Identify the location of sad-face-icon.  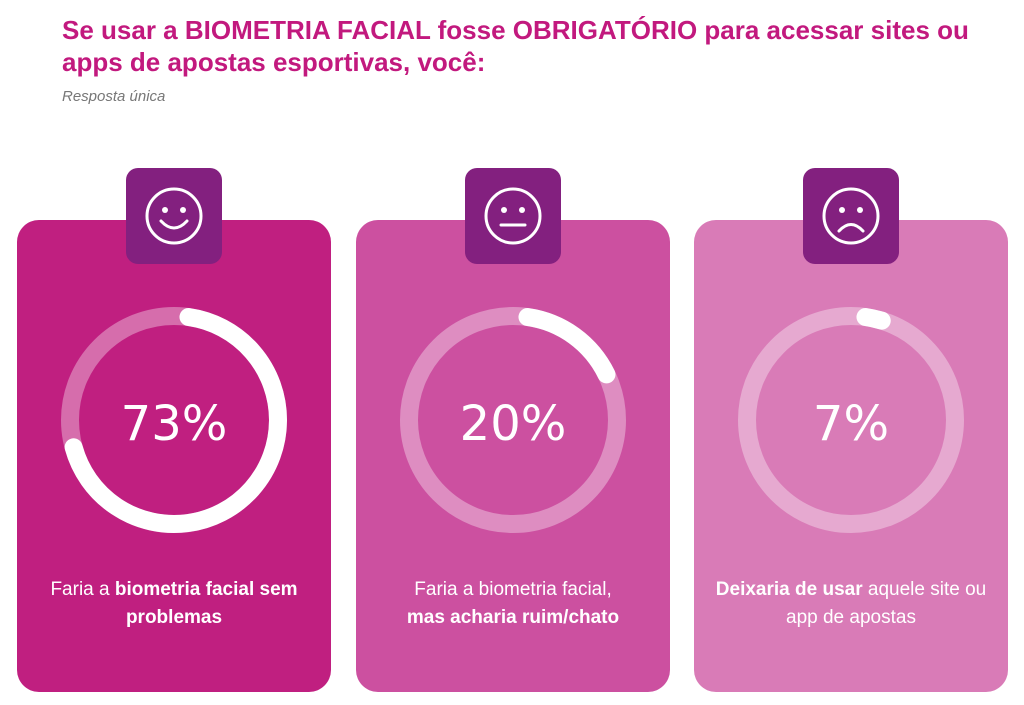
(851, 216).